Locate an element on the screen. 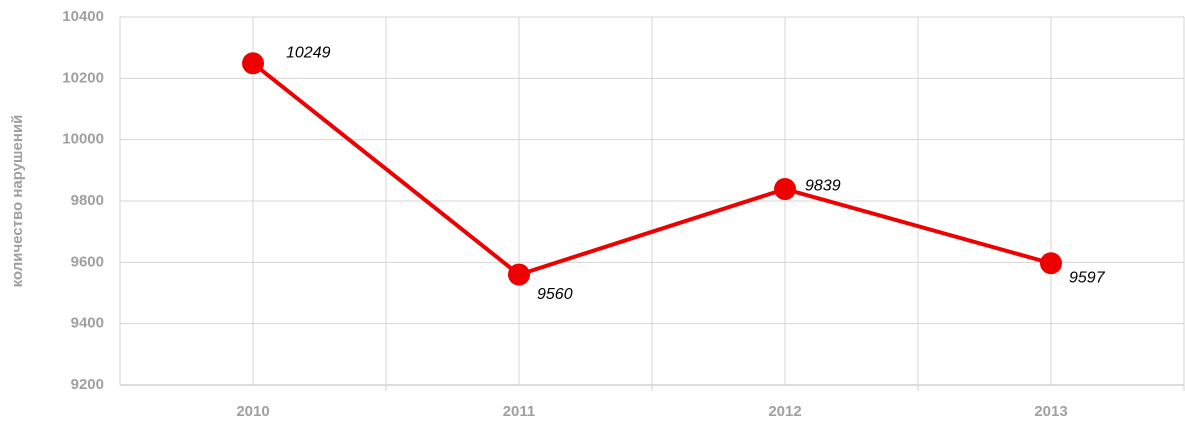 The image size is (1185, 421). x-tick-label: 2011 is located at coordinates (519, 411).